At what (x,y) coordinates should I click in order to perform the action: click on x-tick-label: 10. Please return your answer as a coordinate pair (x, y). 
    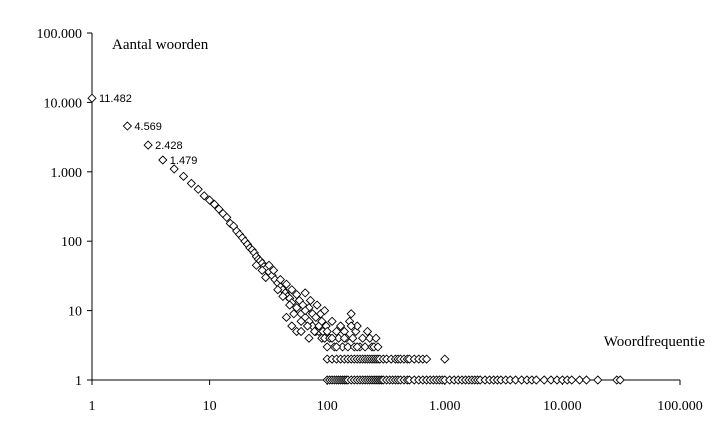
    Looking at the image, I should click on (210, 406).